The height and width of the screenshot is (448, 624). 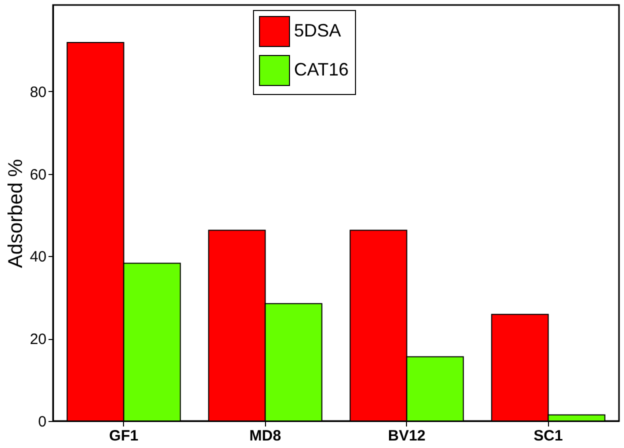 I want to click on y-tick-label: 60, so click(x=38, y=175).